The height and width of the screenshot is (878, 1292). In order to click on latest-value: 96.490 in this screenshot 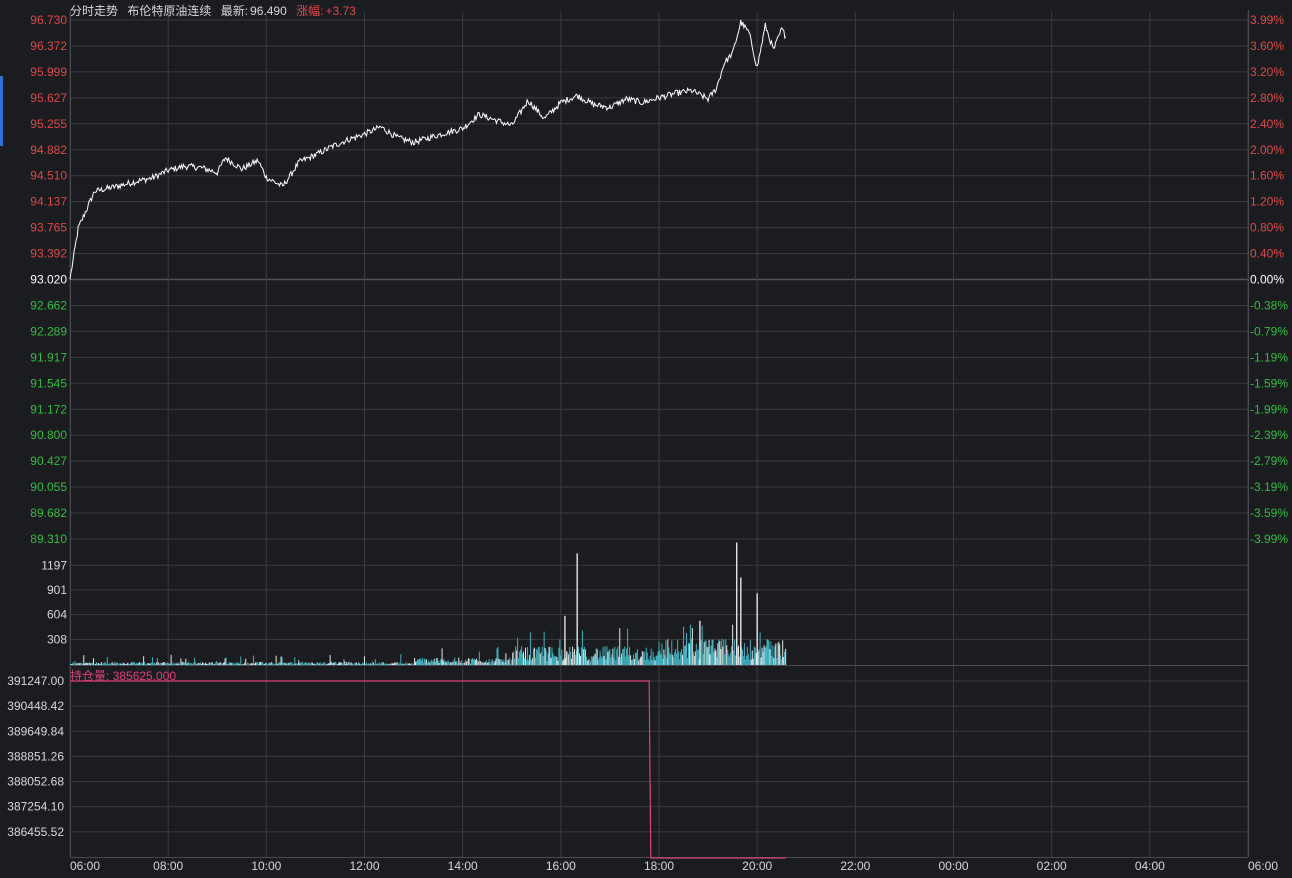, I will do `click(268, 11)`.